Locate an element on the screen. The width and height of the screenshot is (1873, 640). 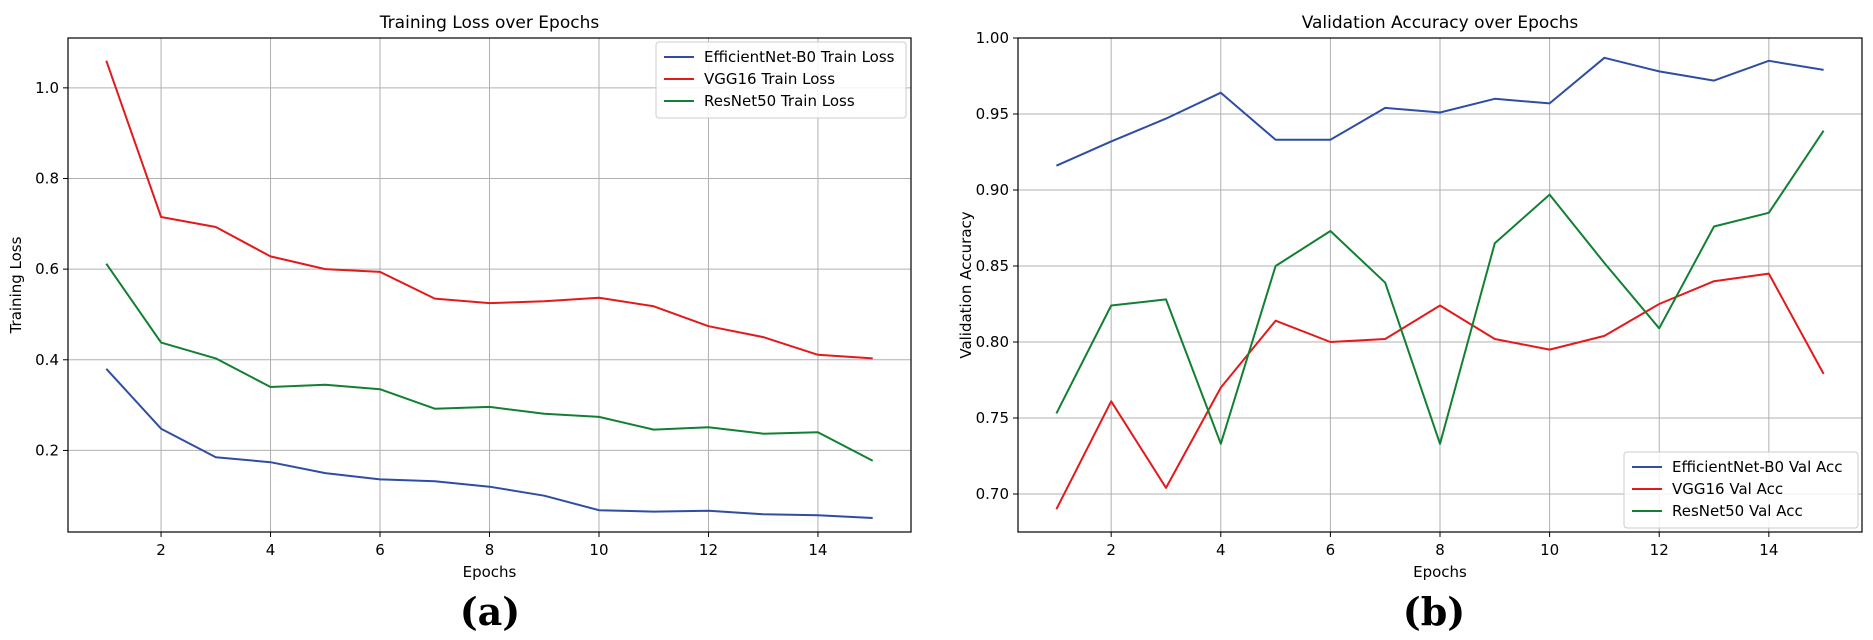
y-tick-label: 0.2 is located at coordinates (47, 450).